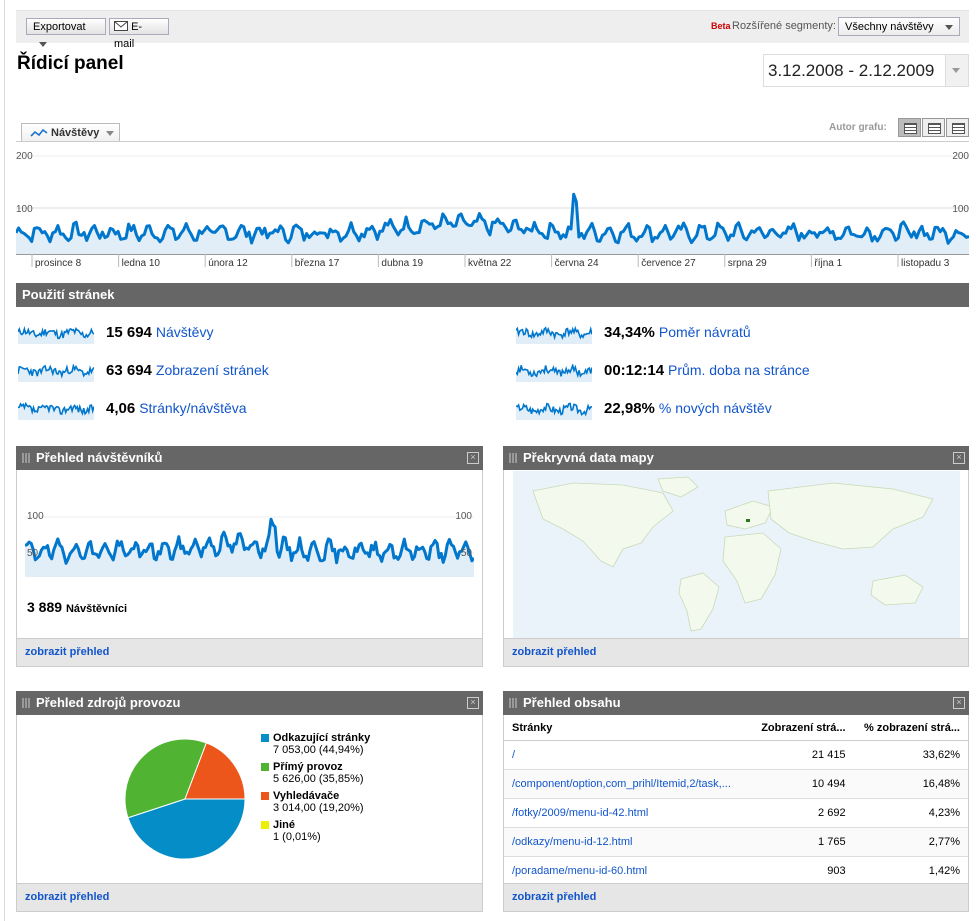  Describe the element at coordinates (249, 541) in the screenshot. I see `visitors-line` at that location.